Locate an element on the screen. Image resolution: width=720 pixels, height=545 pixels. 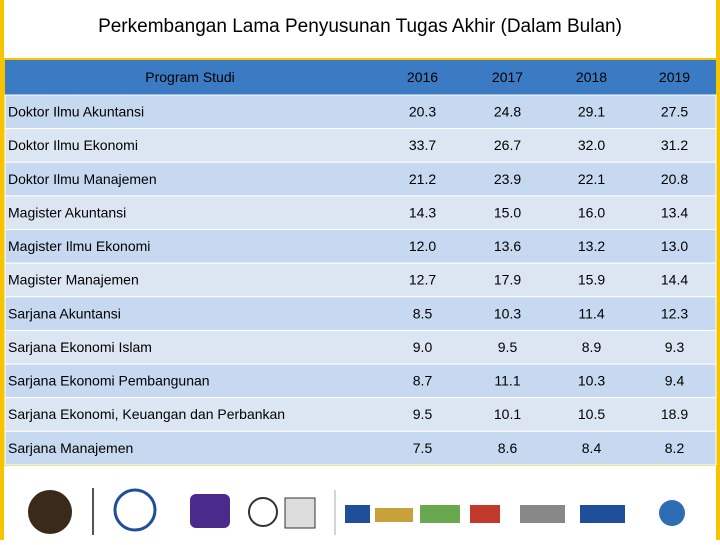
cell-value: 10.5 is located at coordinates (591, 414).